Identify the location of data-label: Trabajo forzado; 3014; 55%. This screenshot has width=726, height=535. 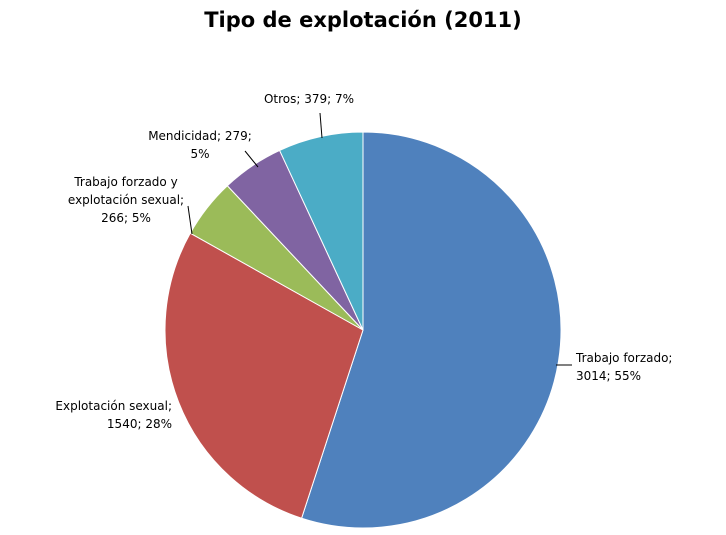
(623, 367).